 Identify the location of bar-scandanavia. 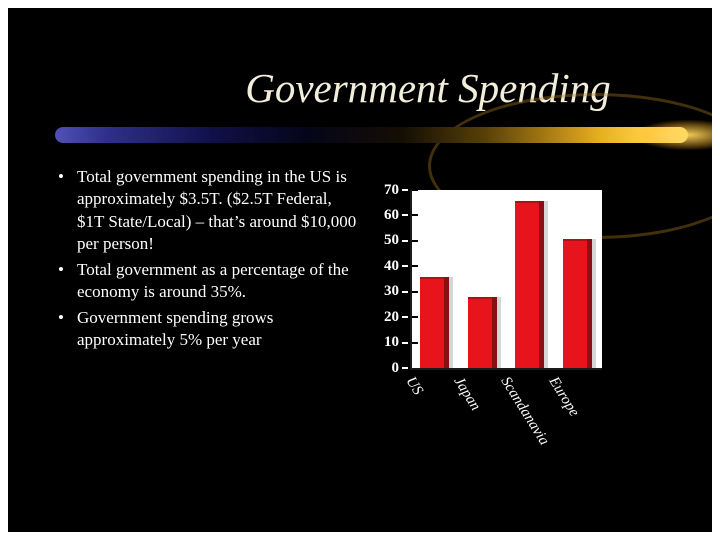
(527, 284).